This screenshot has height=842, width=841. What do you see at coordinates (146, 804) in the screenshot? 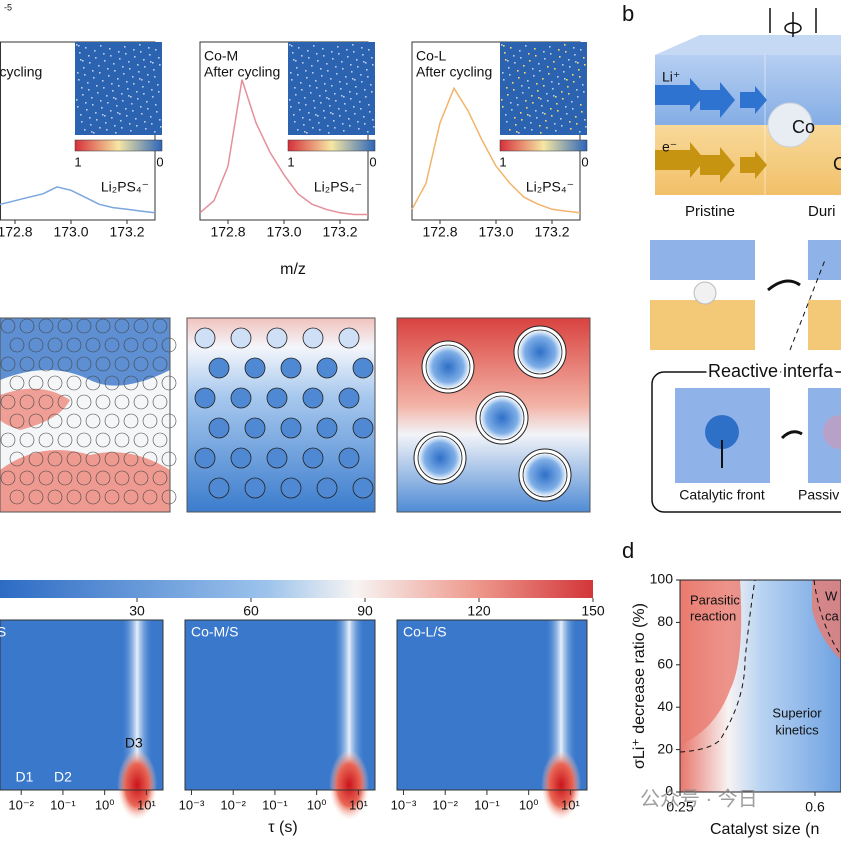
I see `x-tick-label: 10¹` at bounding box center [146, 804].